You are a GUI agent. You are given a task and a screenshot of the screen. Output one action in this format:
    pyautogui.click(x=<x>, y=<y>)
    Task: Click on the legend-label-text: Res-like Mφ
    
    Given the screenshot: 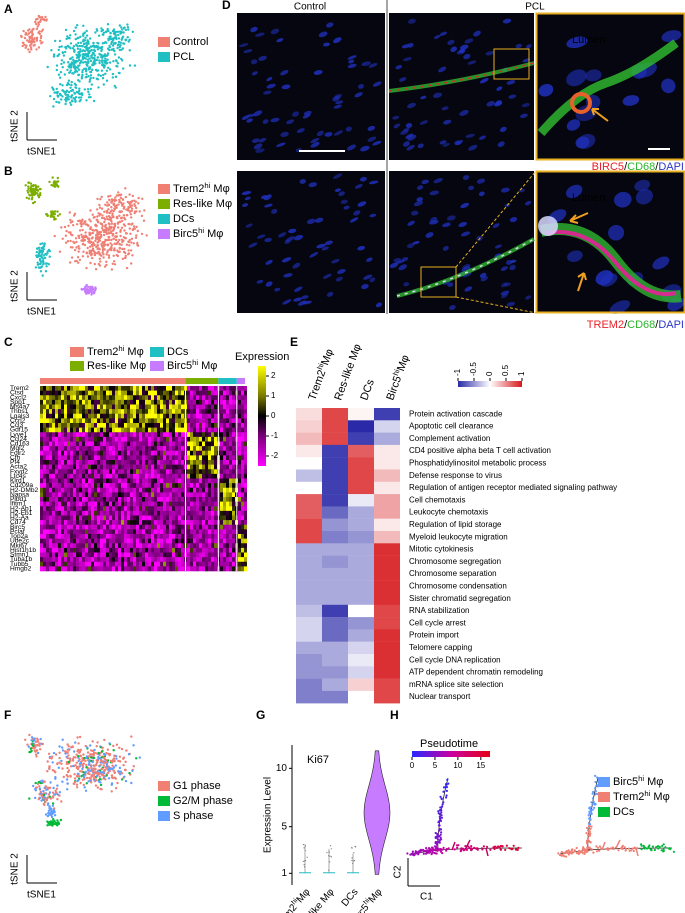 What is the action you would take?
    pyautogui.click(x=116, y=366)
    